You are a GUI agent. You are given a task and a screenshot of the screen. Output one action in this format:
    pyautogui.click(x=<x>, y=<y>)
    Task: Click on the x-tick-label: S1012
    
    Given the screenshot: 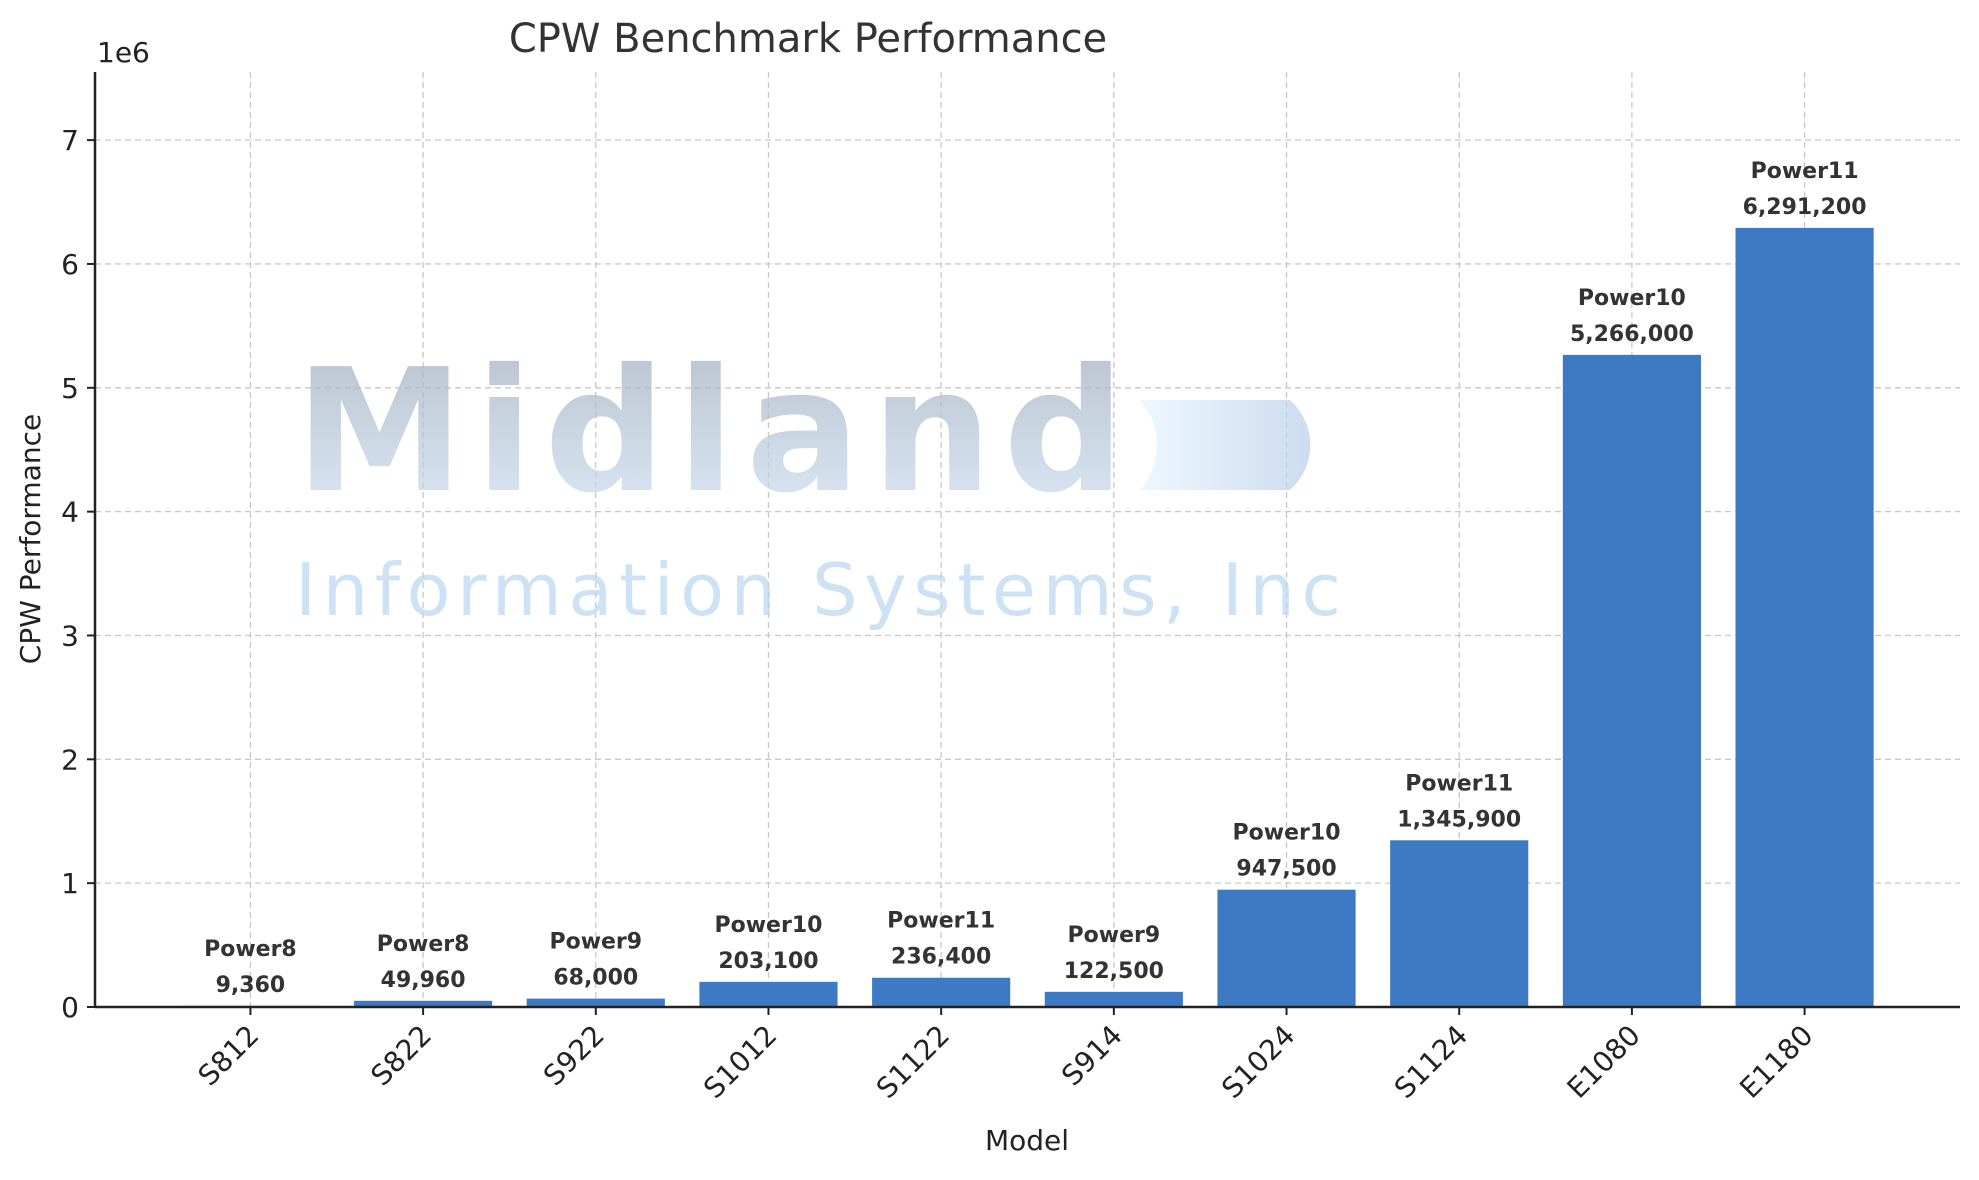 What is the action you would take?
    pyautogui.click(x=740, y=1062)
    